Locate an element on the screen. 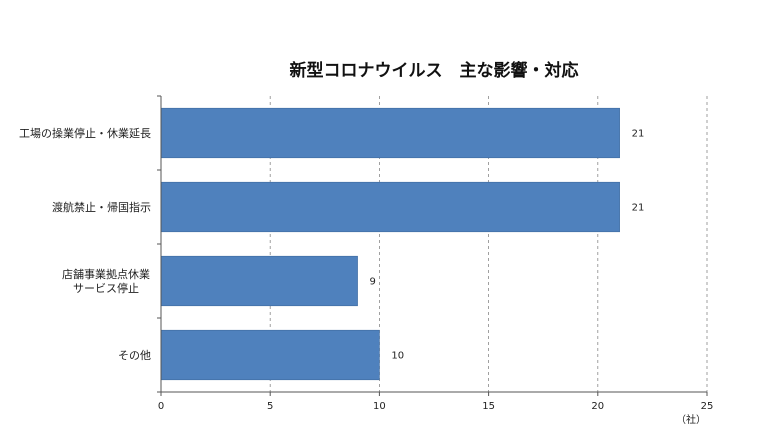  x-tick-labels: 0 5 10 15 20 25 is located at coordinates (436, 406).